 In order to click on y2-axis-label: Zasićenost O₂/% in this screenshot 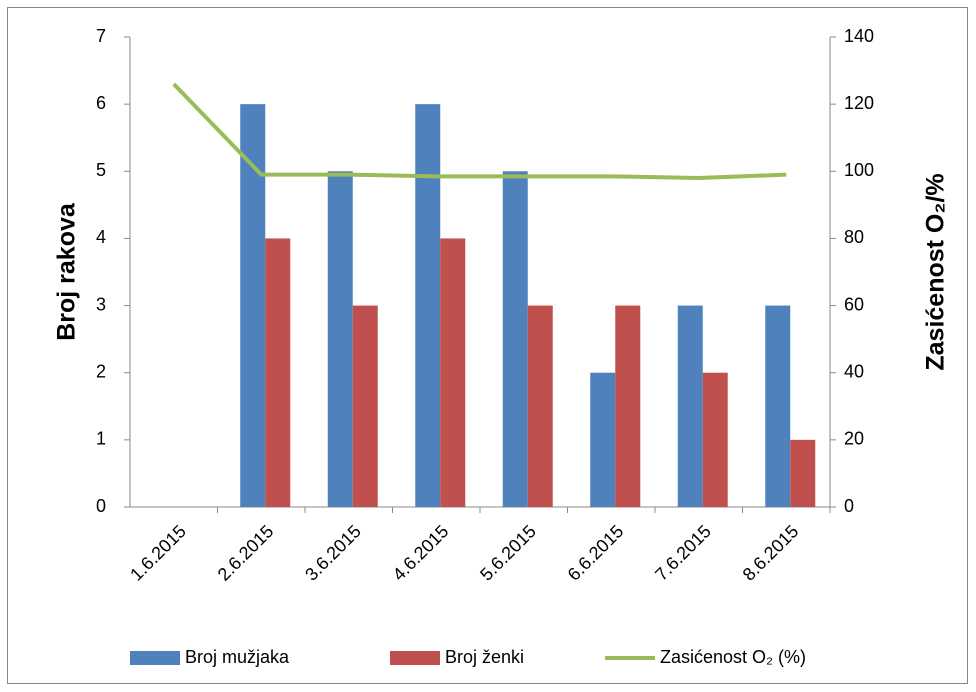, I will do `click(936, 271)`.